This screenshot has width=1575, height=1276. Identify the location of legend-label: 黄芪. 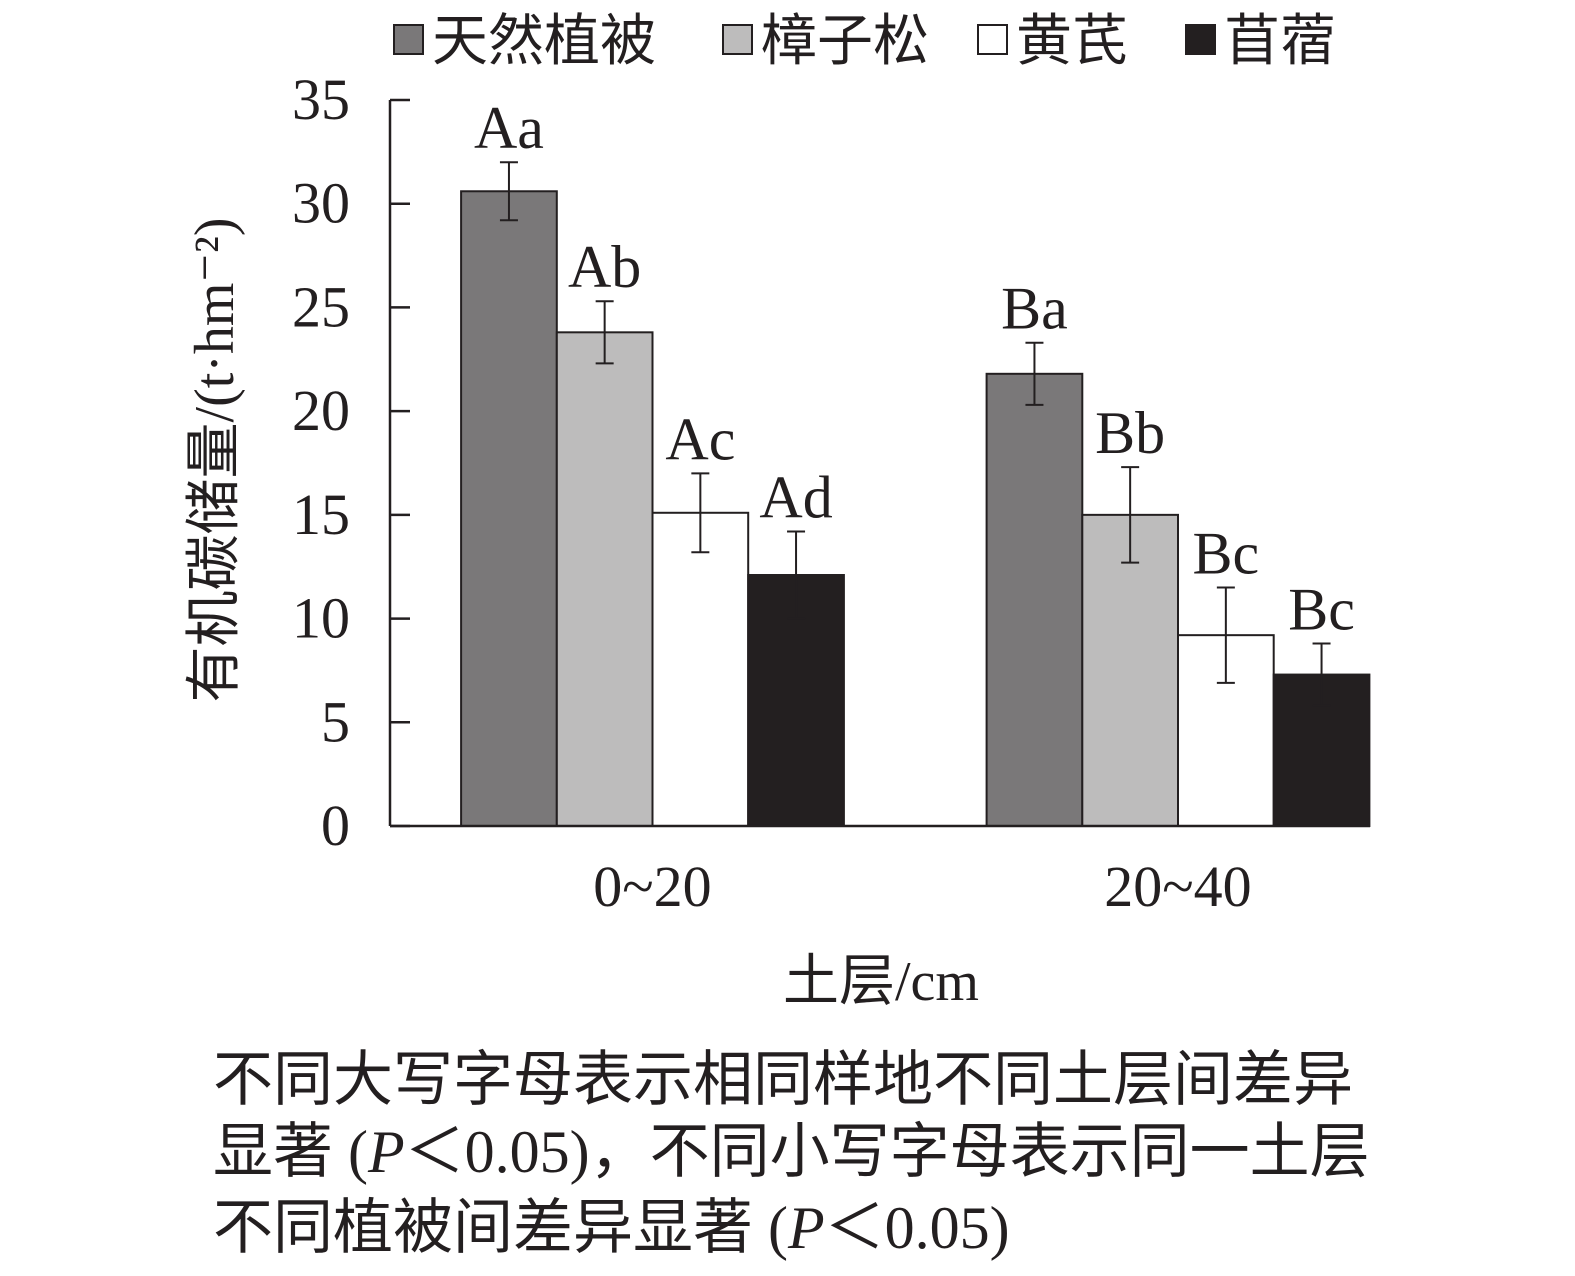
(1072, 42).